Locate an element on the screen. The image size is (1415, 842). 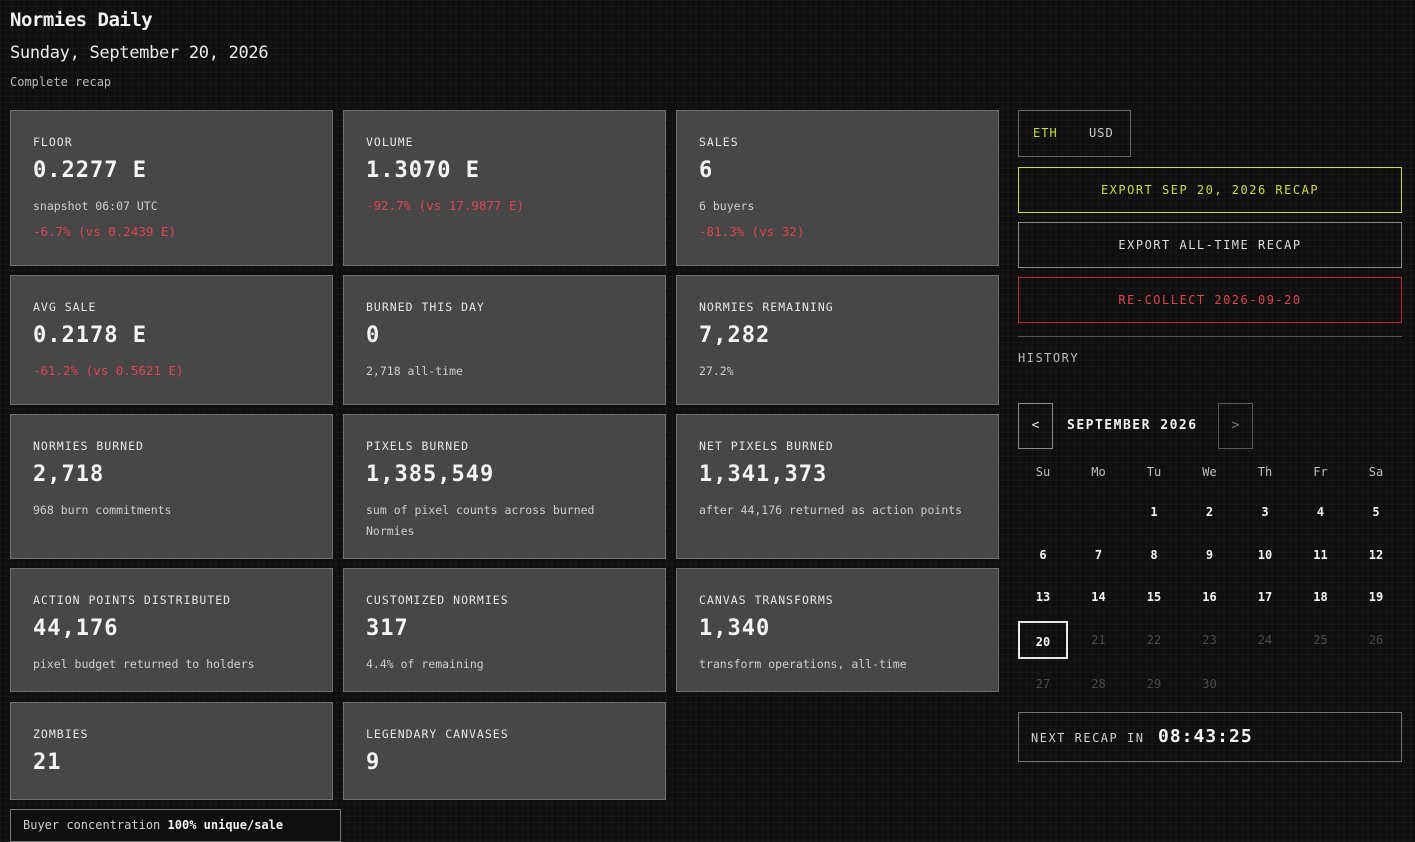
countdown-label: NEXT RECAP IN is located at coordinates (1088, 738).